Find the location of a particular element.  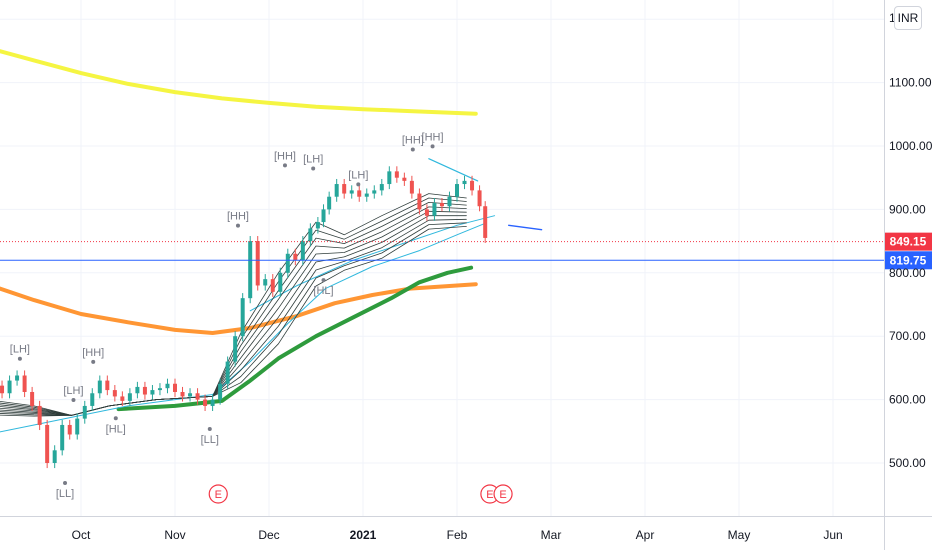

x-tick-label: Nov is located at coordinates (174, 535).